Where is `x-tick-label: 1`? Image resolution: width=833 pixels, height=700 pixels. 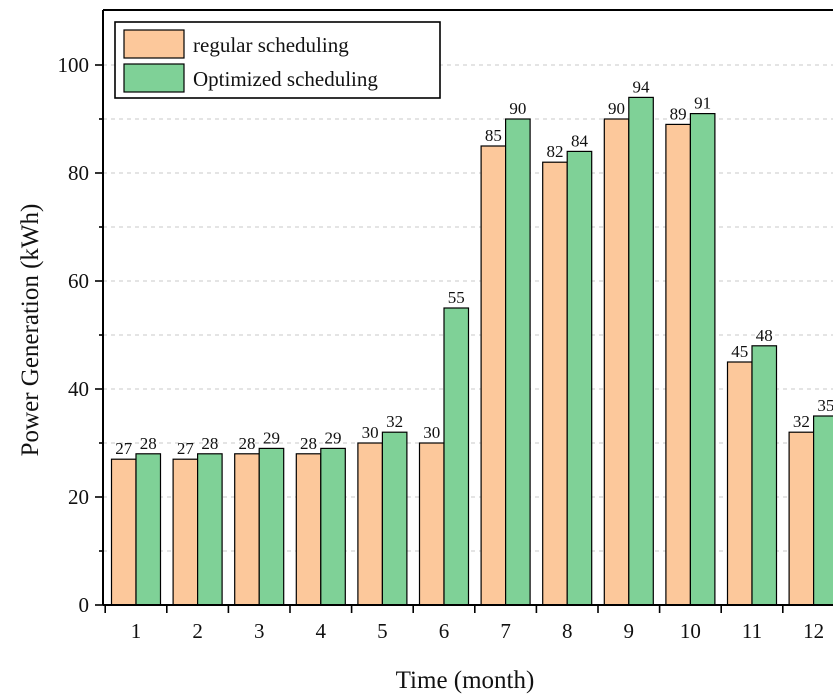
x-tick-label: 1 is located at coordinates (136, 631).